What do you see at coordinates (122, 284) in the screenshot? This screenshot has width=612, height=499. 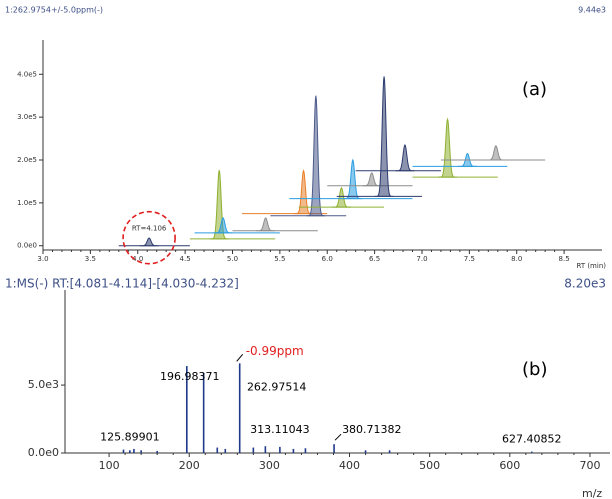 I see `header-left: 1:MS(-) RT:[4.081-4.114]-[4.030-4.232]` at bounding box center [122, 284].